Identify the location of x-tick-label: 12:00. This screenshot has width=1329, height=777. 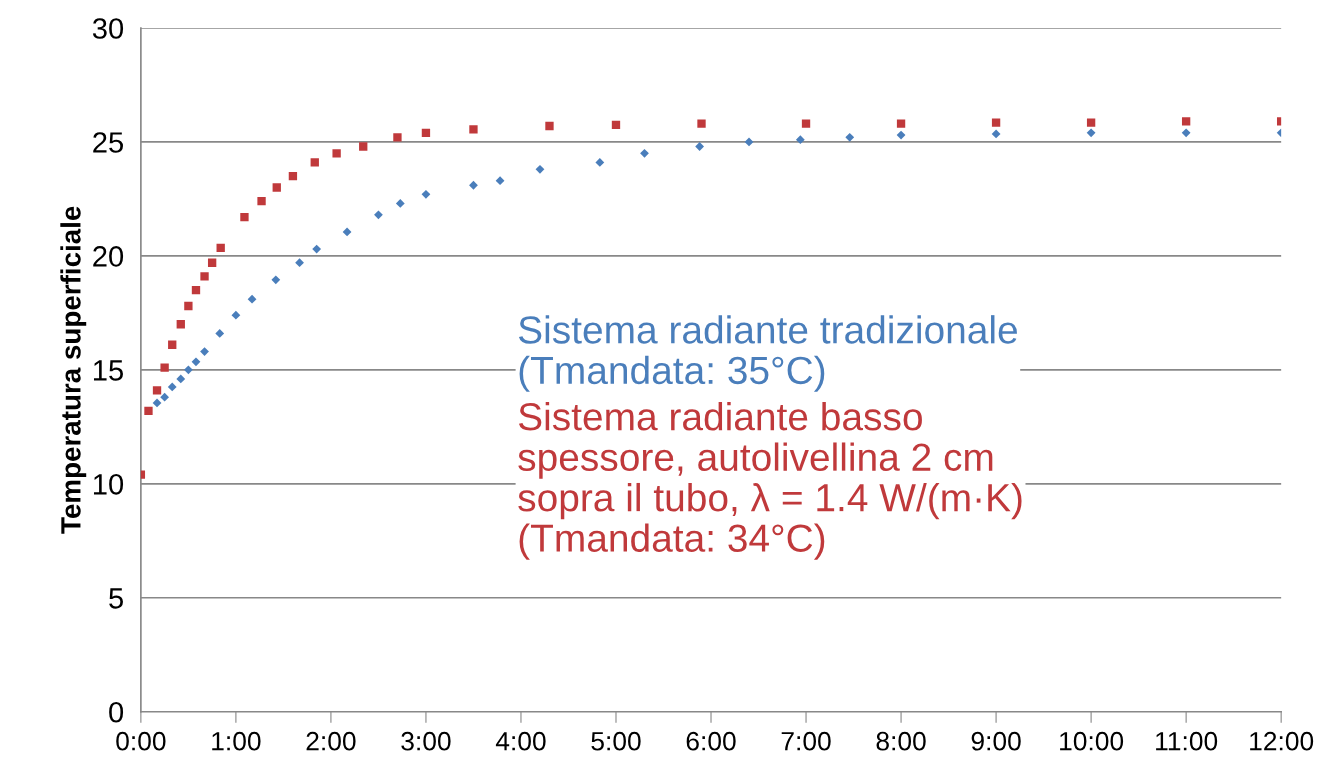
(1282, 741).